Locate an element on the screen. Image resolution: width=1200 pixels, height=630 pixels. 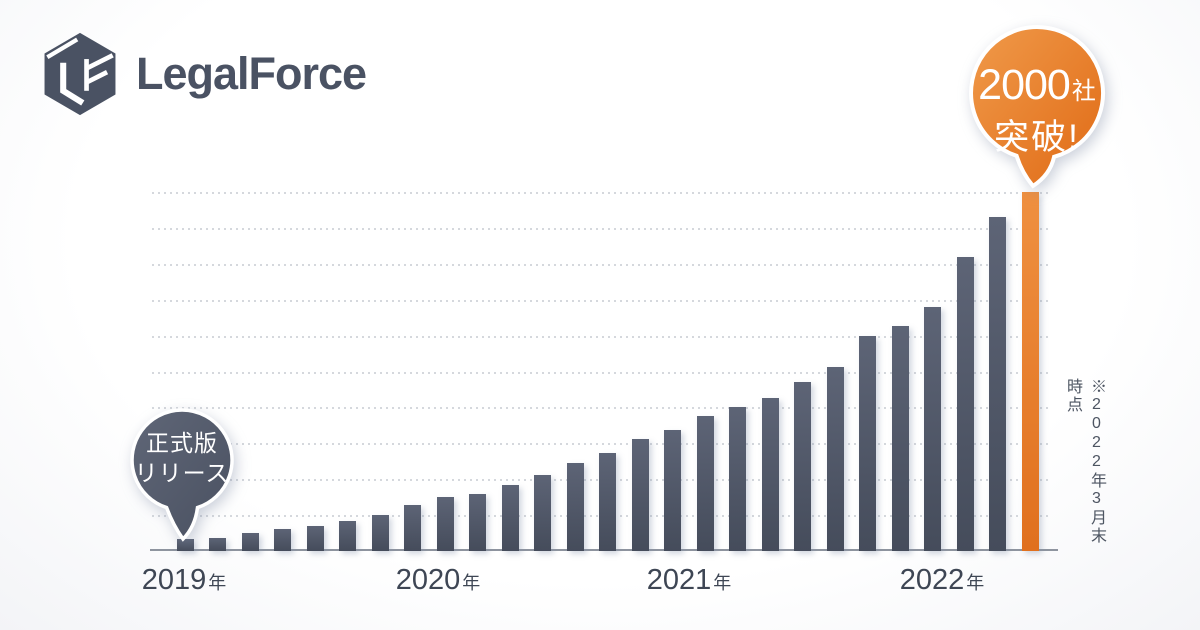
badge-bubble-shape is located at coordinates (1037, 107).